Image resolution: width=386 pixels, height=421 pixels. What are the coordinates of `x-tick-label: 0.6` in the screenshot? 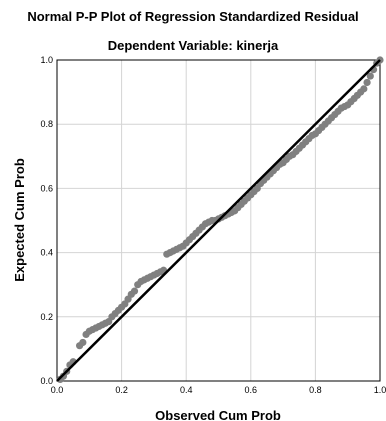 It's located at (251, 390).